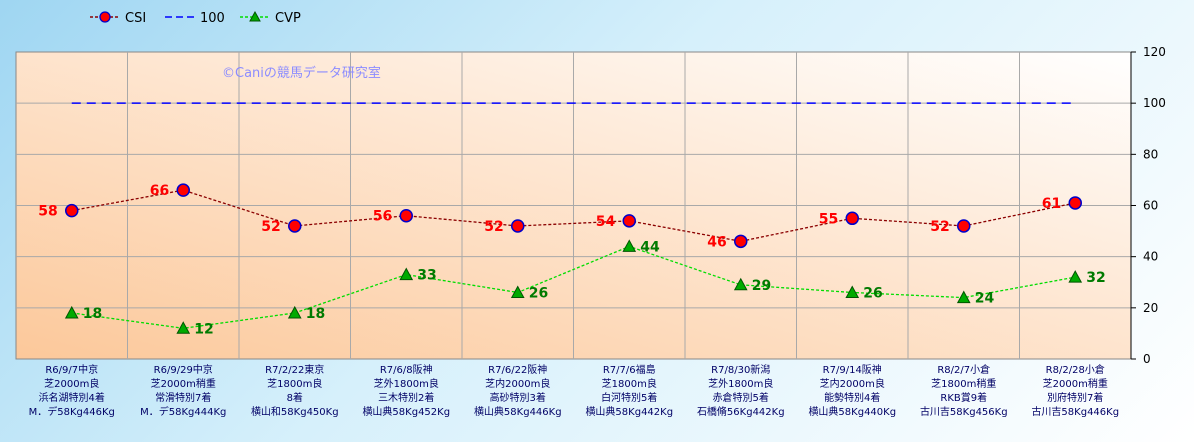 Image resolution: width=1194 pixels, height=442 pixels. What do you see at coordinates (295, 411) in the screenshot?
I see `x-tick-label-line: 横山和58Kg450Kg` at bounding box center [295, 411].